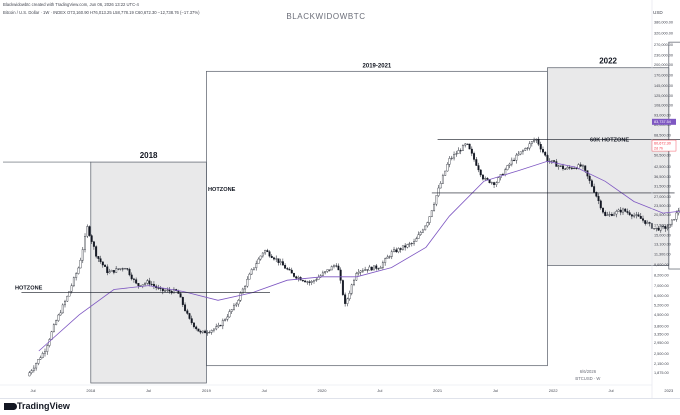 Image resolution: width=680 pixels, height=415 pixels. What do you see at coordinates (10, 406) in the screenshot?
I see `tradingview-mark-icon` at bounding box center [10, 406].